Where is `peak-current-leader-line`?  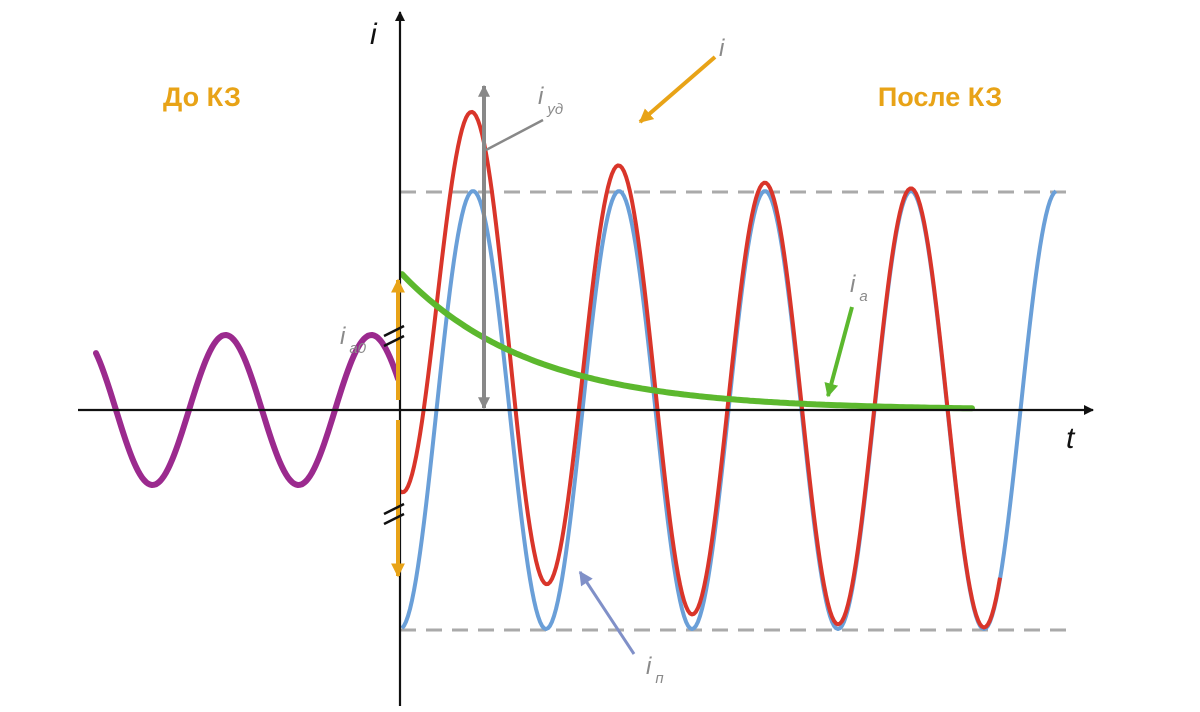
peak-current-leader-line is located at coordinates (514, 135).